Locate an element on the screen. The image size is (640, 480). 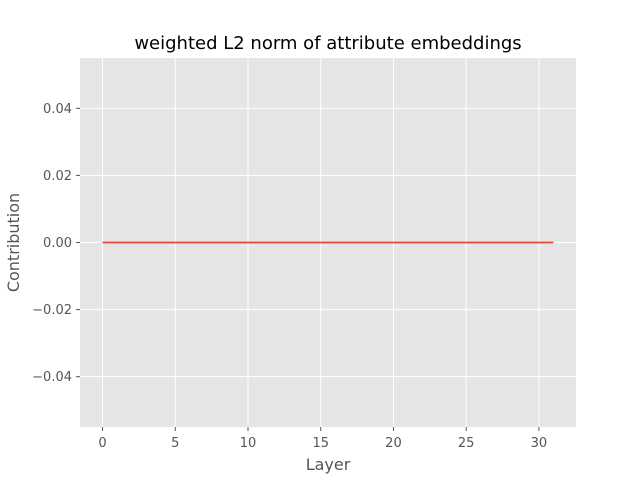
chart-title: weighted L2 norm of attribute embeddings is located at coordinates (327, 43).